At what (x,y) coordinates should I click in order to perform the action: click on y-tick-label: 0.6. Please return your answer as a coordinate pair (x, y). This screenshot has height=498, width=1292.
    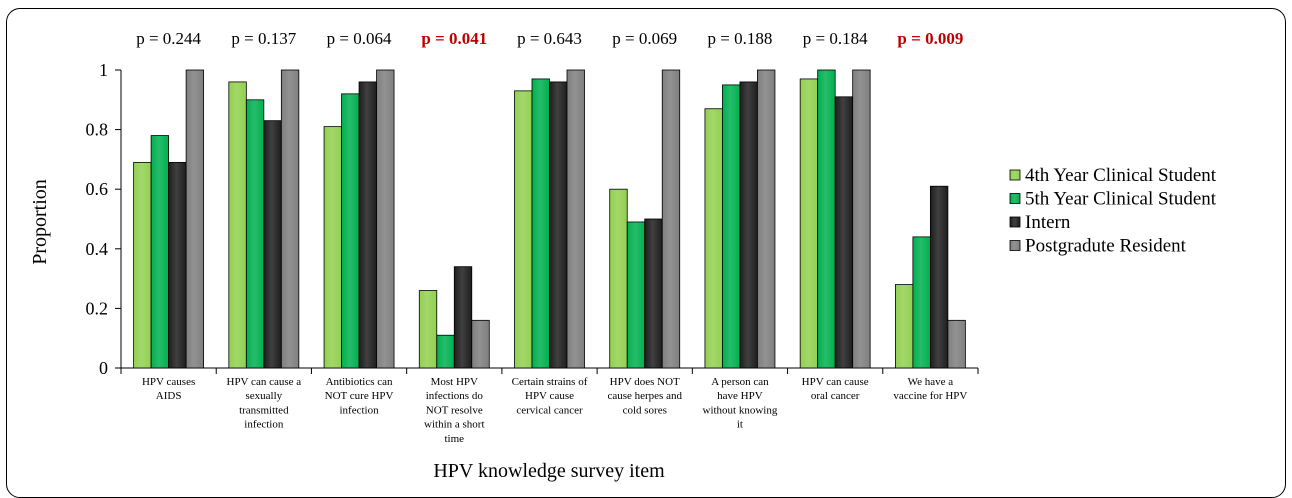
    Looking at the image, I should click on (97, 189).